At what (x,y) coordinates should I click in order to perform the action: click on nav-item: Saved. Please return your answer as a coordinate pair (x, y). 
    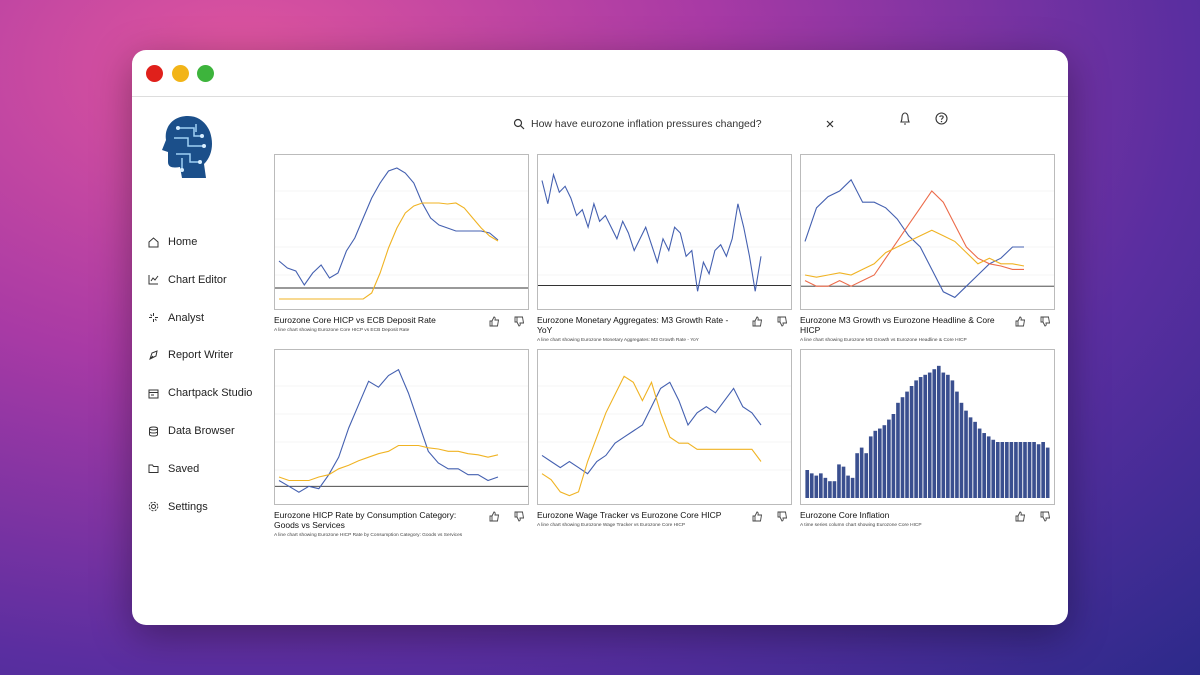
    Looking at the image, I should click on (173, 469).